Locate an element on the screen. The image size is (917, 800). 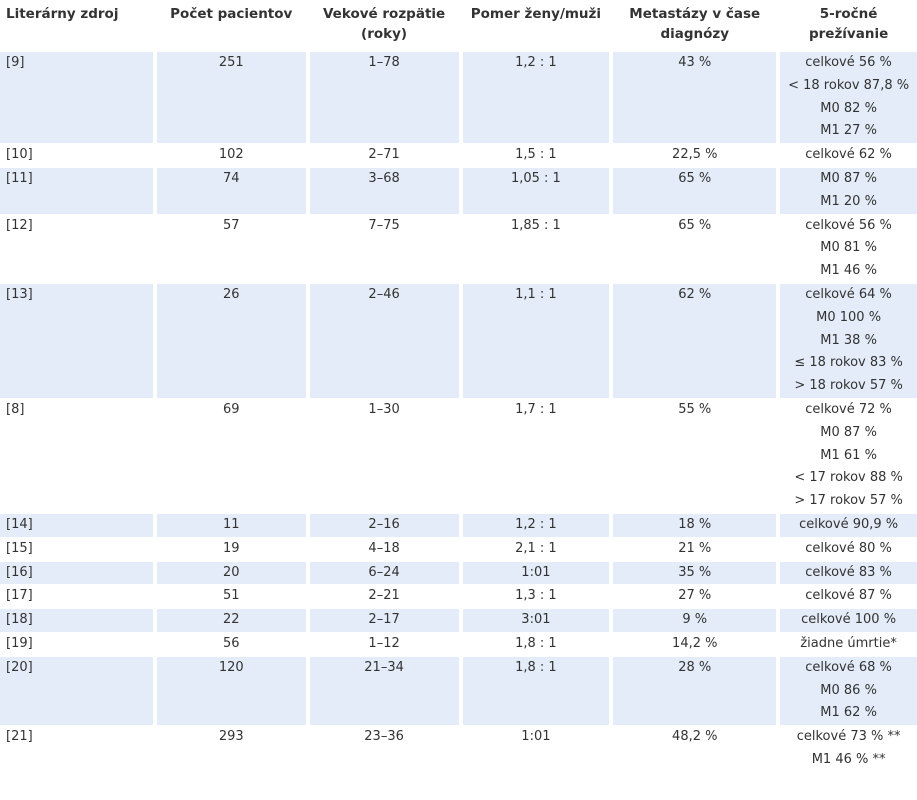
header-metastases: Metastázy v čase diagnózy is located at coordinates (695, 24).